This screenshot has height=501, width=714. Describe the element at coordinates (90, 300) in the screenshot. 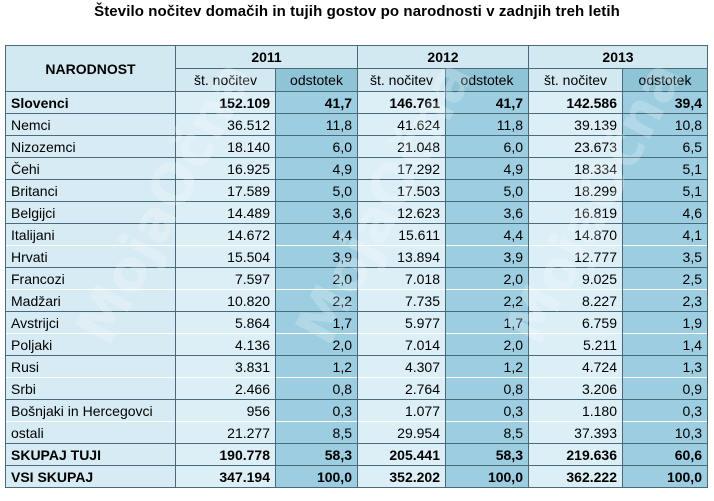

I see `cell-nationality: Madžari` at that location.